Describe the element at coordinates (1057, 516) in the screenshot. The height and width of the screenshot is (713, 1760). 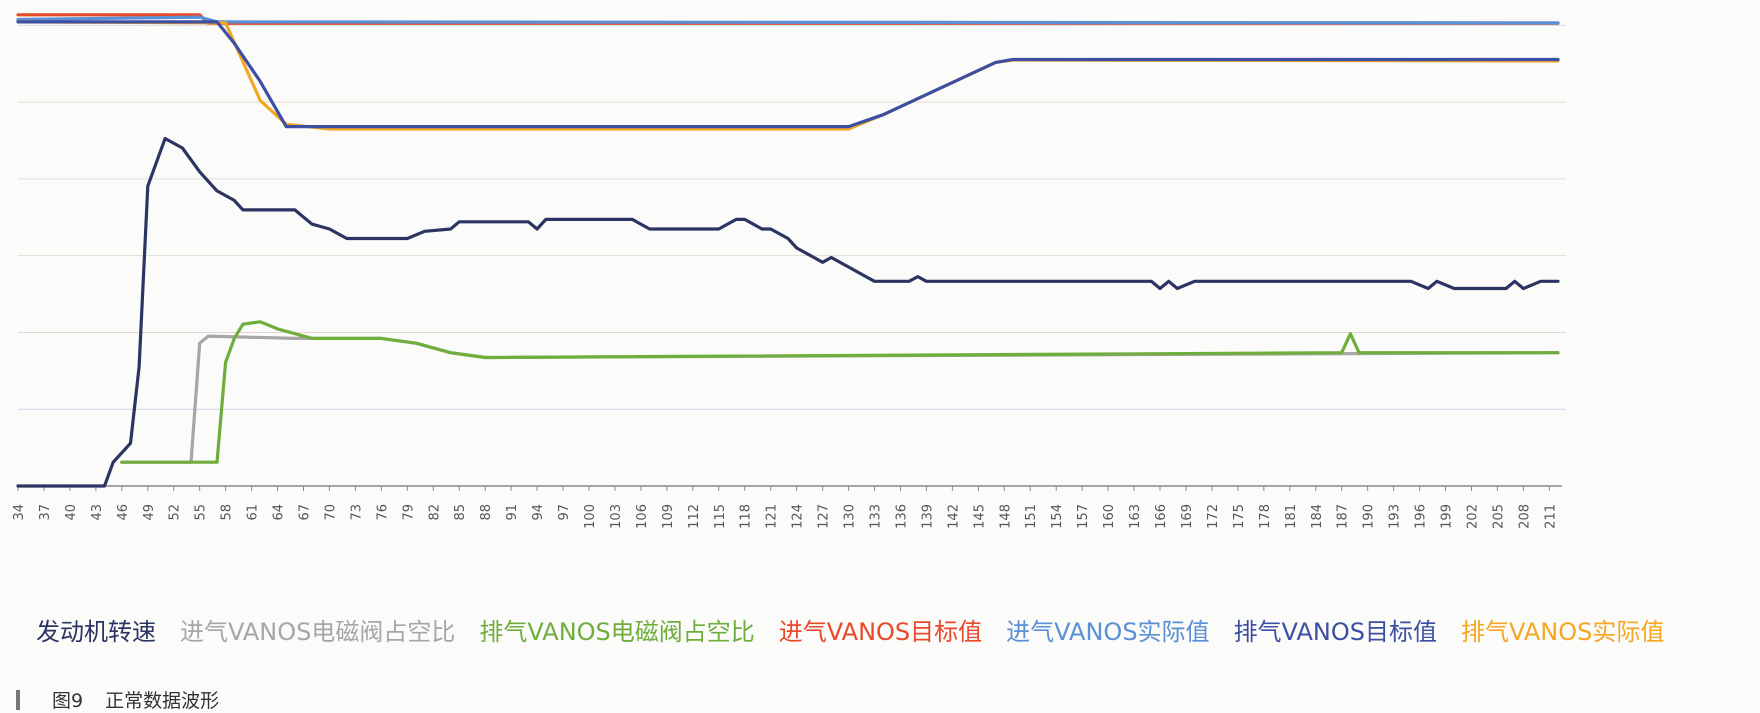
I see `x-tick-label: 154` at that location.